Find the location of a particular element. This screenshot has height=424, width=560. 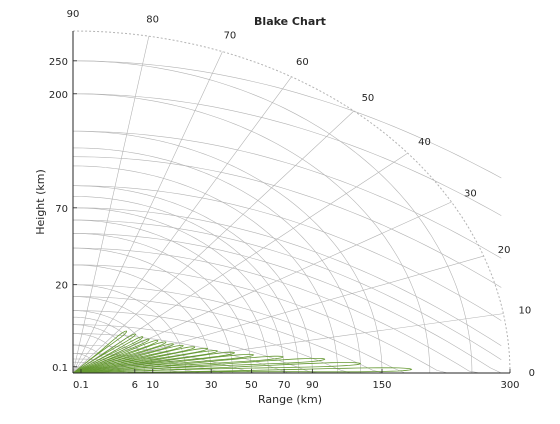

y-tick-label-2: 70 is located at coordinates (61, 209).